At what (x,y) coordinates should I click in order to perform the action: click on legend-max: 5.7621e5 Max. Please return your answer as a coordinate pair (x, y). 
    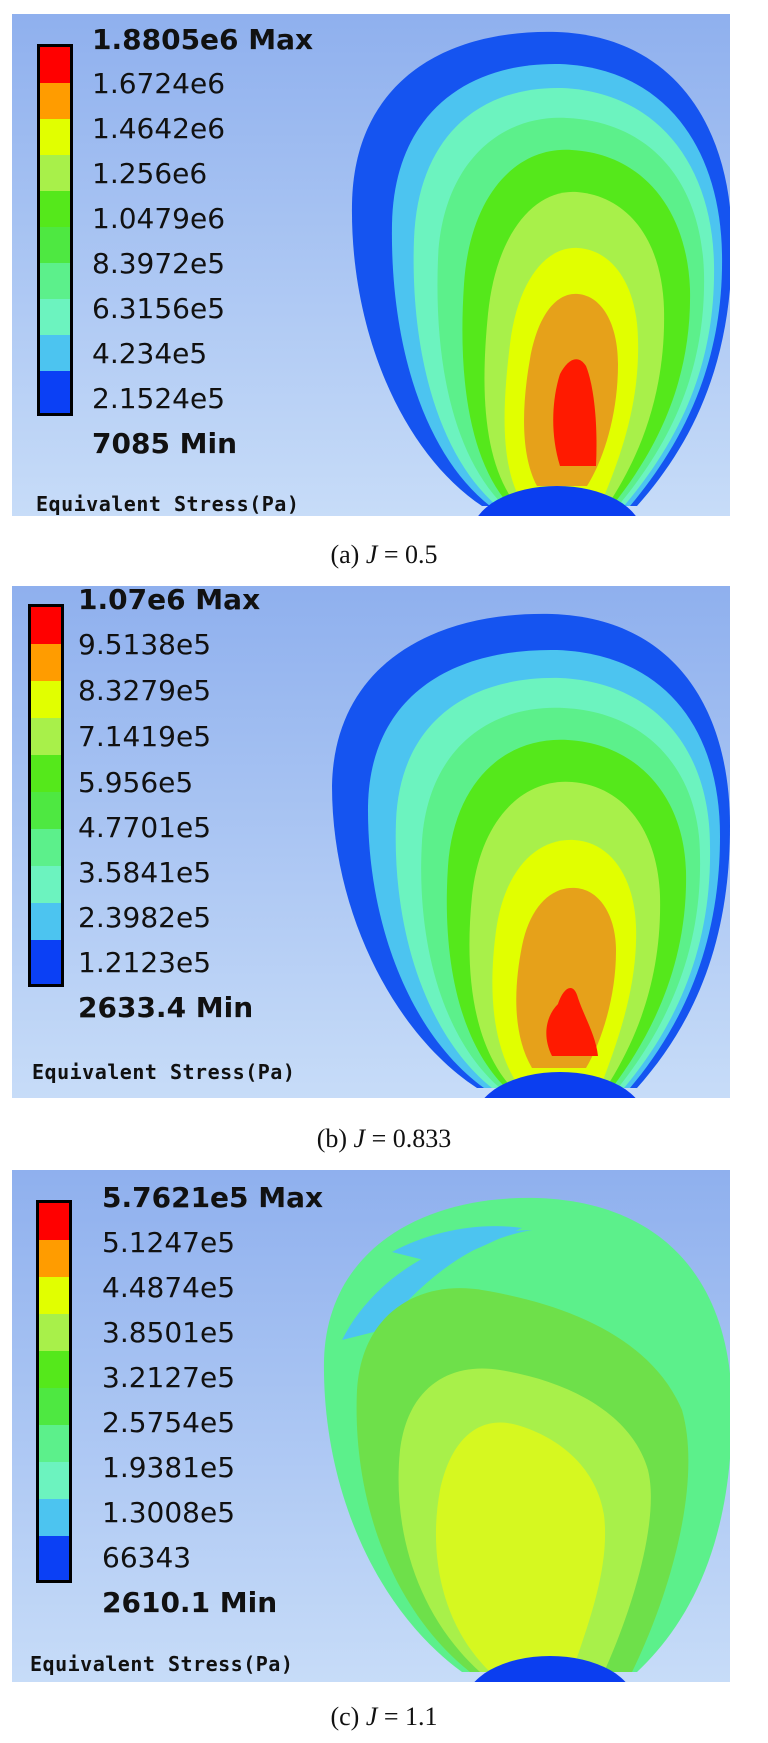
    Looking at the image, I should click on (213, 1197).